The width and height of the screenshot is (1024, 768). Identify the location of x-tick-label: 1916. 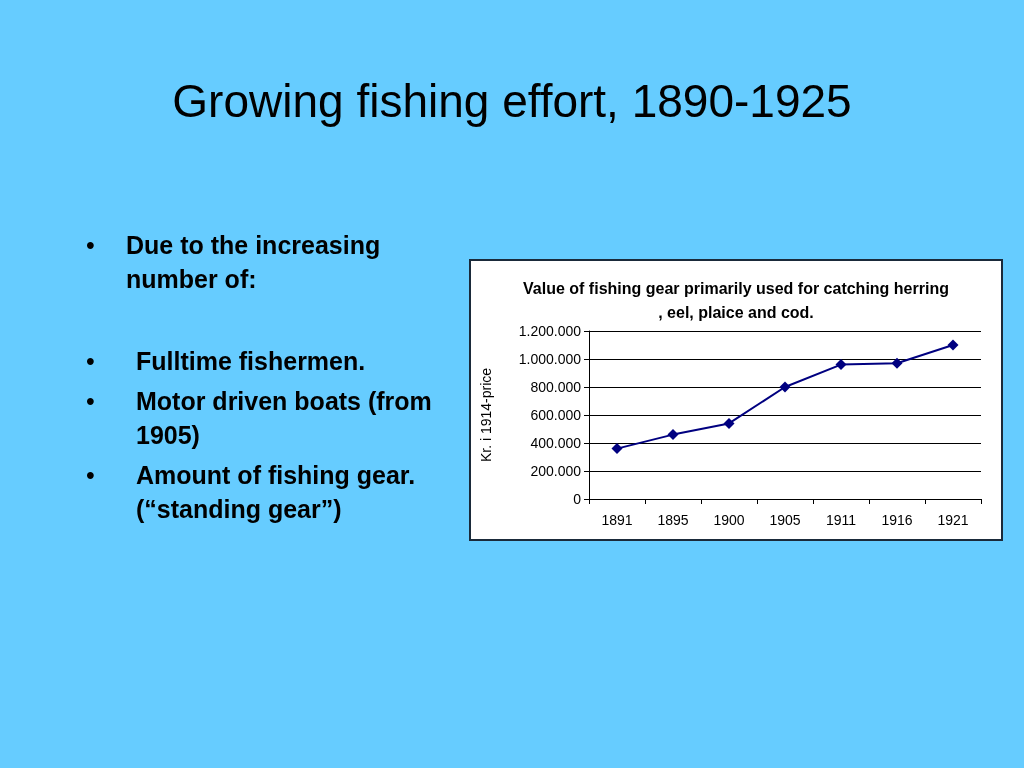
(897, 520).